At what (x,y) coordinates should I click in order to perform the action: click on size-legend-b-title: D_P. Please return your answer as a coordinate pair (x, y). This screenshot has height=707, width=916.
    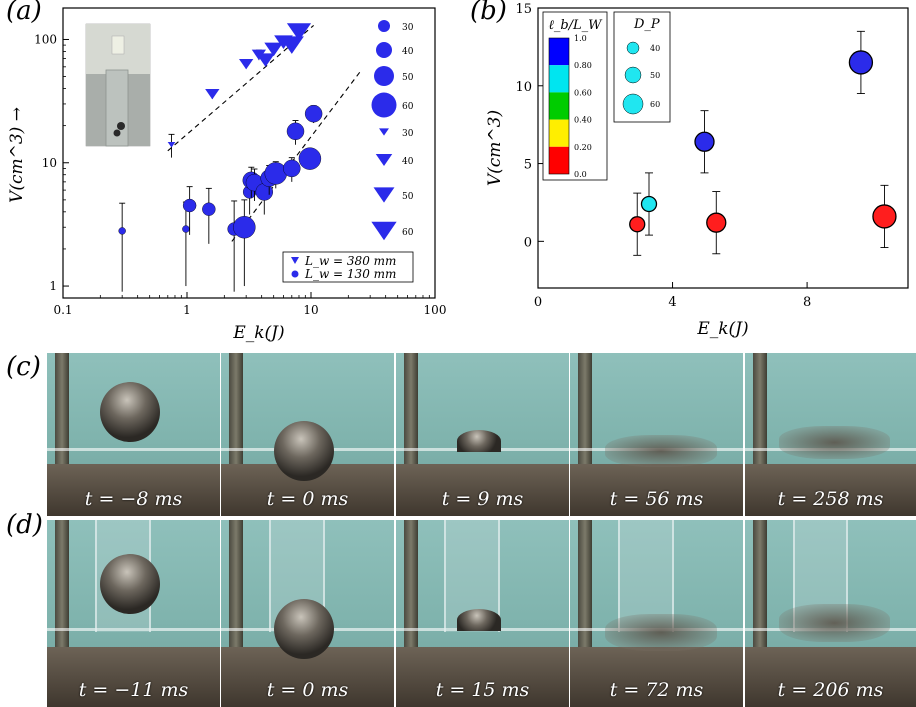
    Looking at the image, I should click on (646, 24).